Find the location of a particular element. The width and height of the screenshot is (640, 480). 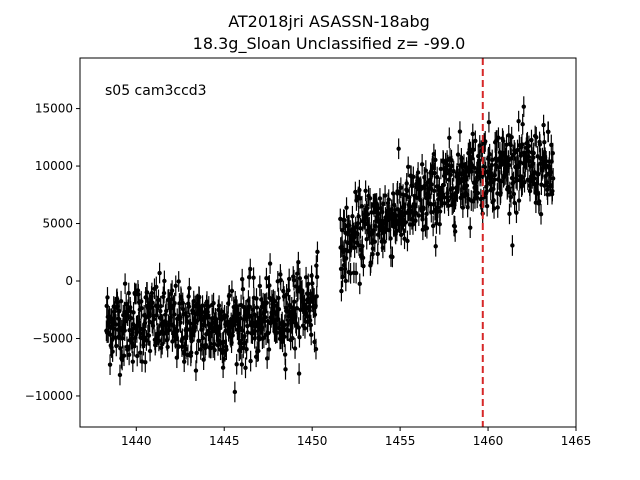

y-tick-label: 10000 is located at coordinates (54, 166).